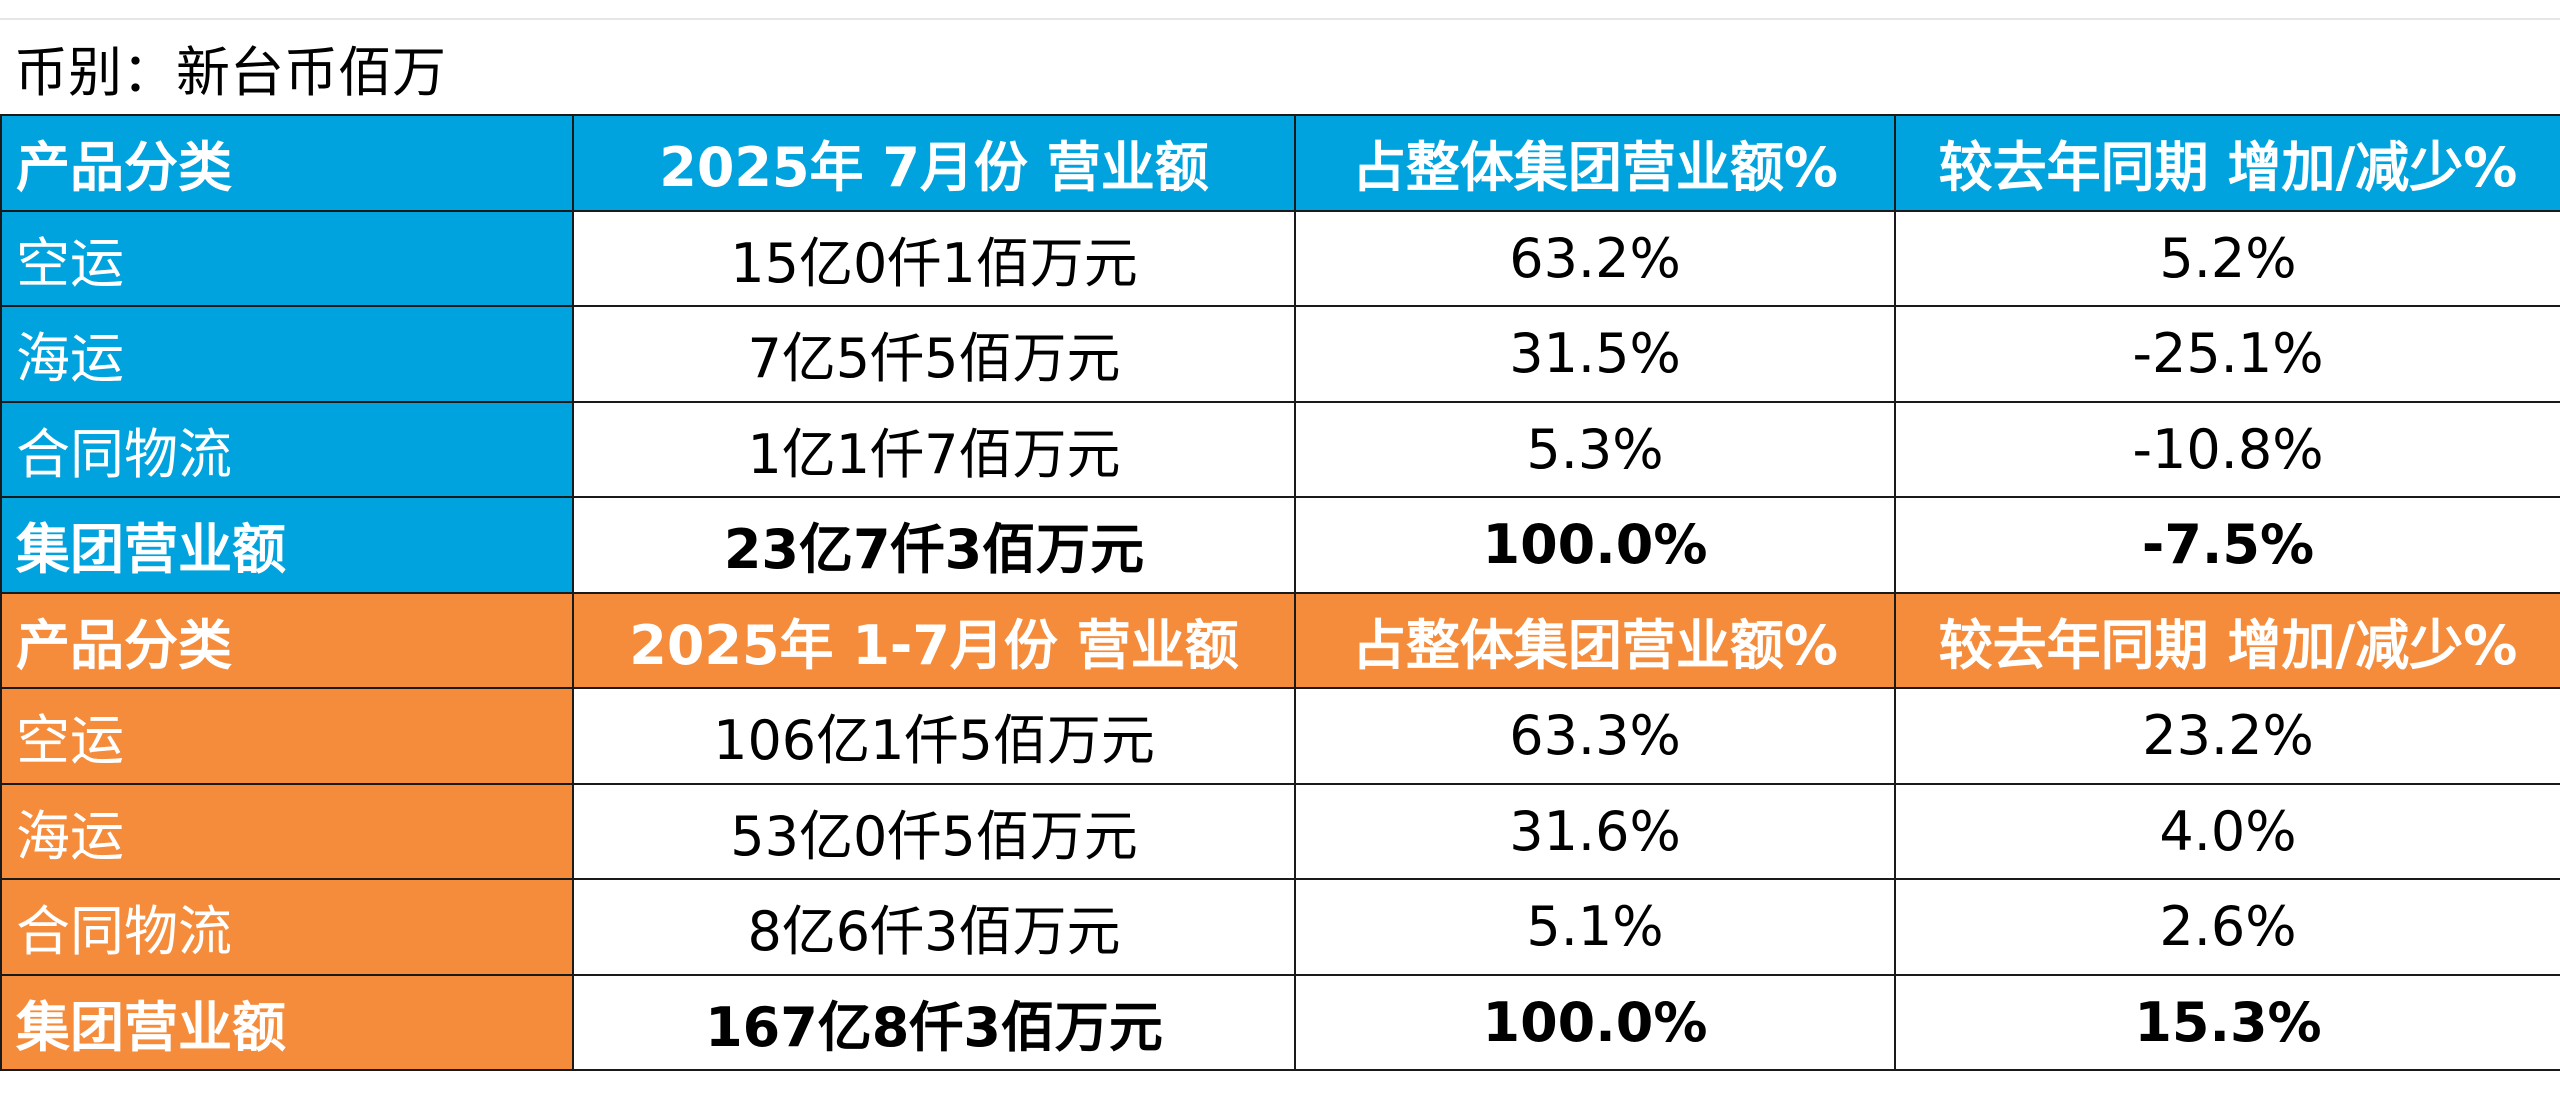  I want to click on revenue-value: 106亿1仟5佰万元, so click(934, 736).